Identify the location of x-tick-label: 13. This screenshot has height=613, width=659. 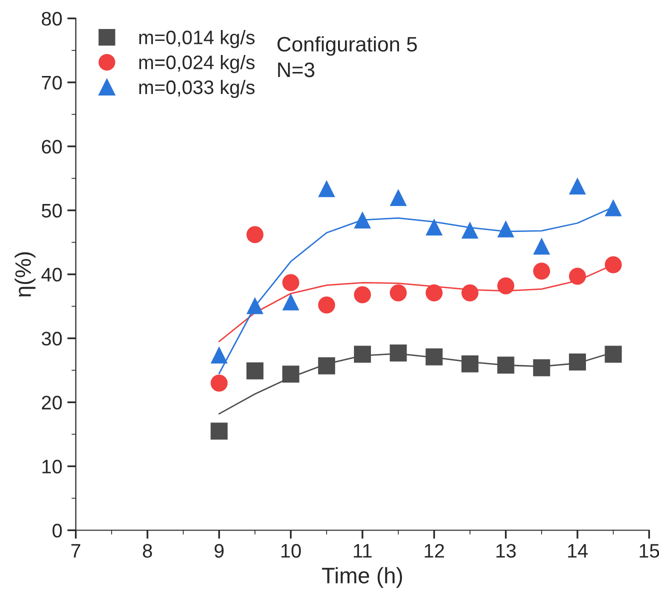
(506, 551).